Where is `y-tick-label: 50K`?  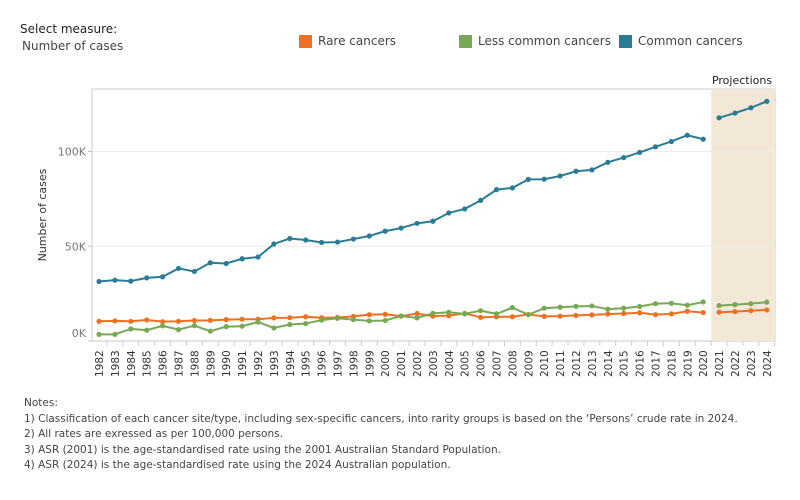 y-tick-label: 50K is located at coordinates (76, 246).